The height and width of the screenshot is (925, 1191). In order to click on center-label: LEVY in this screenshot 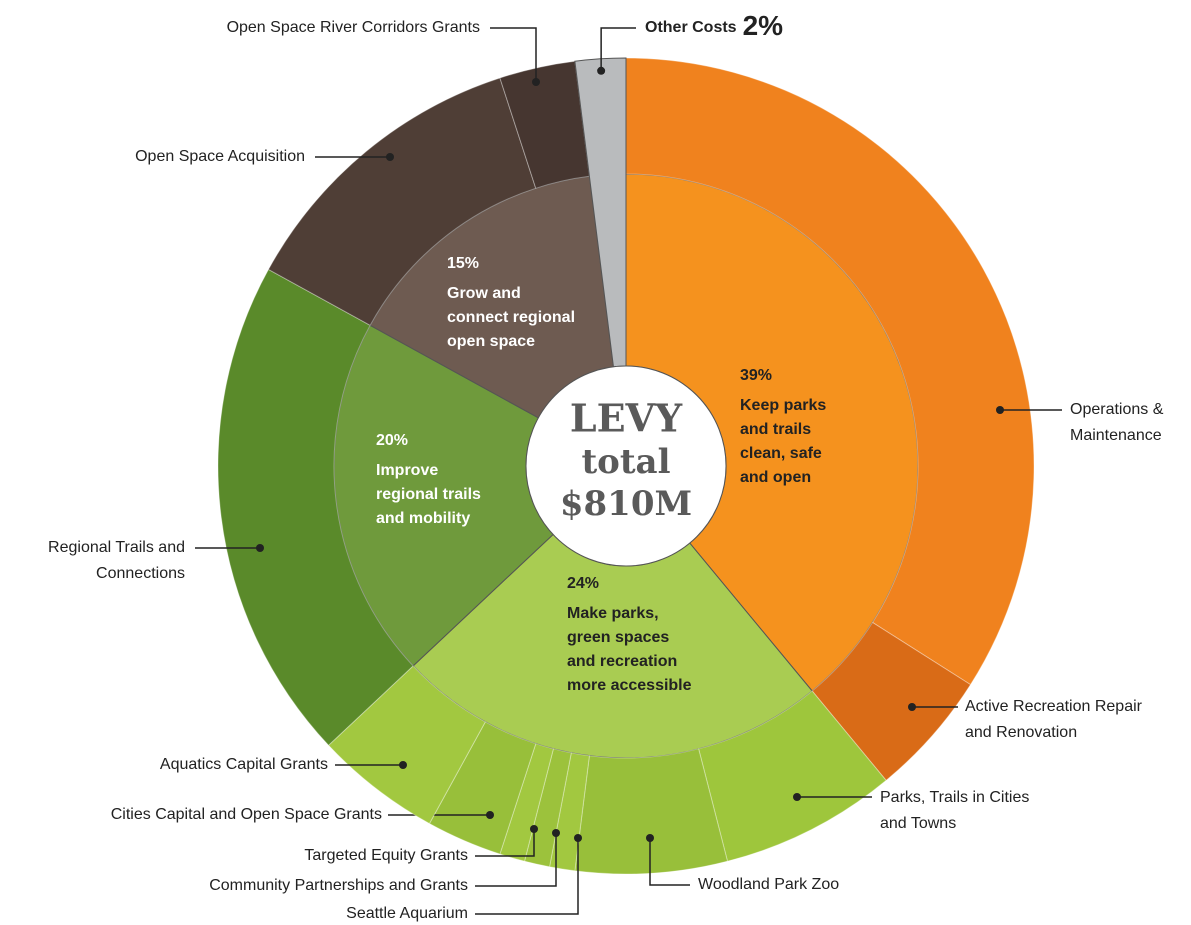, I will do `click(626, 418)`.